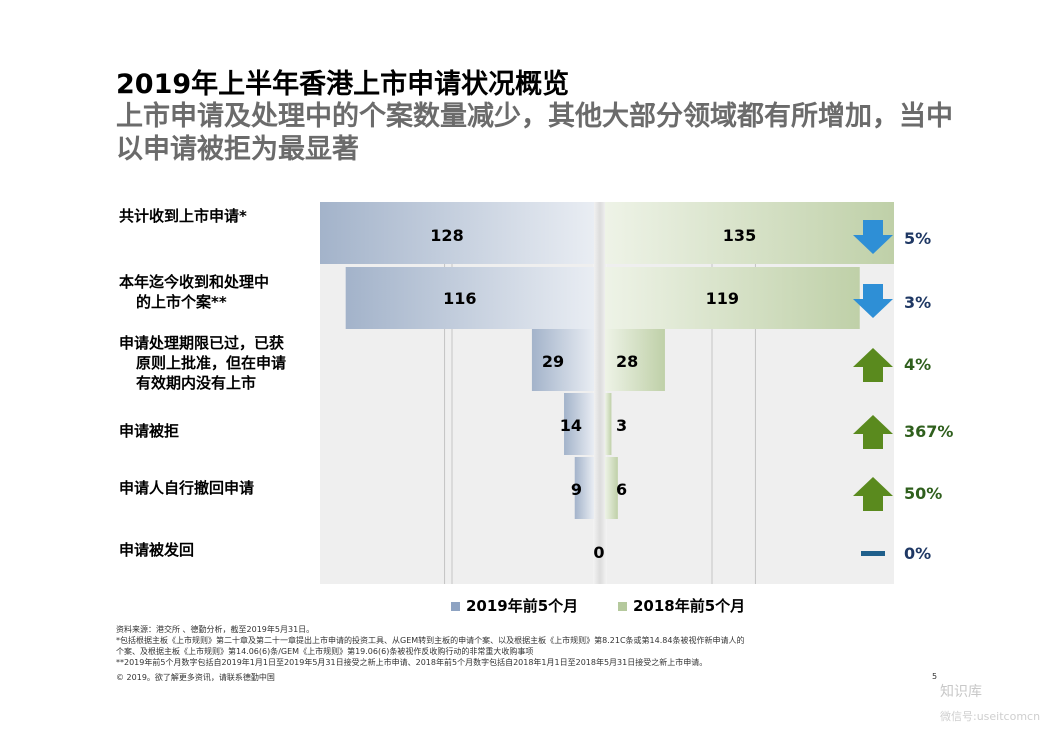 The image size is (1053, 744). What do you see at coordinates (571, 425) in the screenshot?
I see `data-label-2019: 14` at bounding box center [571, 425].